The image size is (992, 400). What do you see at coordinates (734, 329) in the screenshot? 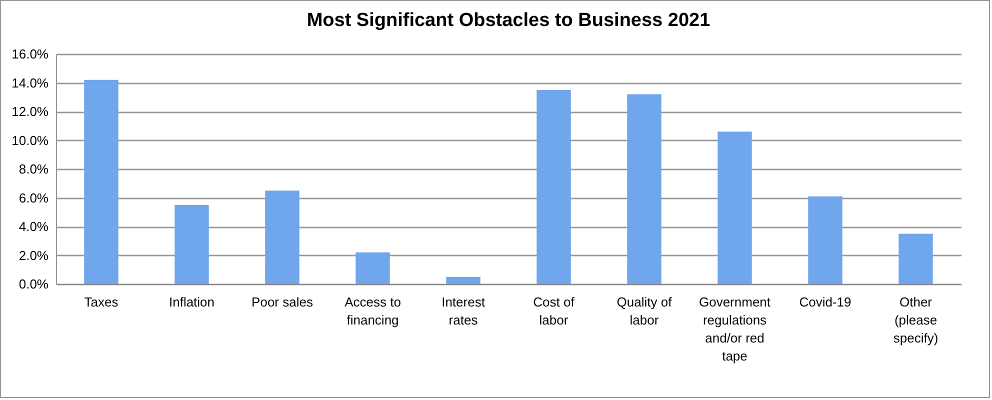
I see `x-tick-label: Government regulations and/or red tape` at bounding box center [734, 329].